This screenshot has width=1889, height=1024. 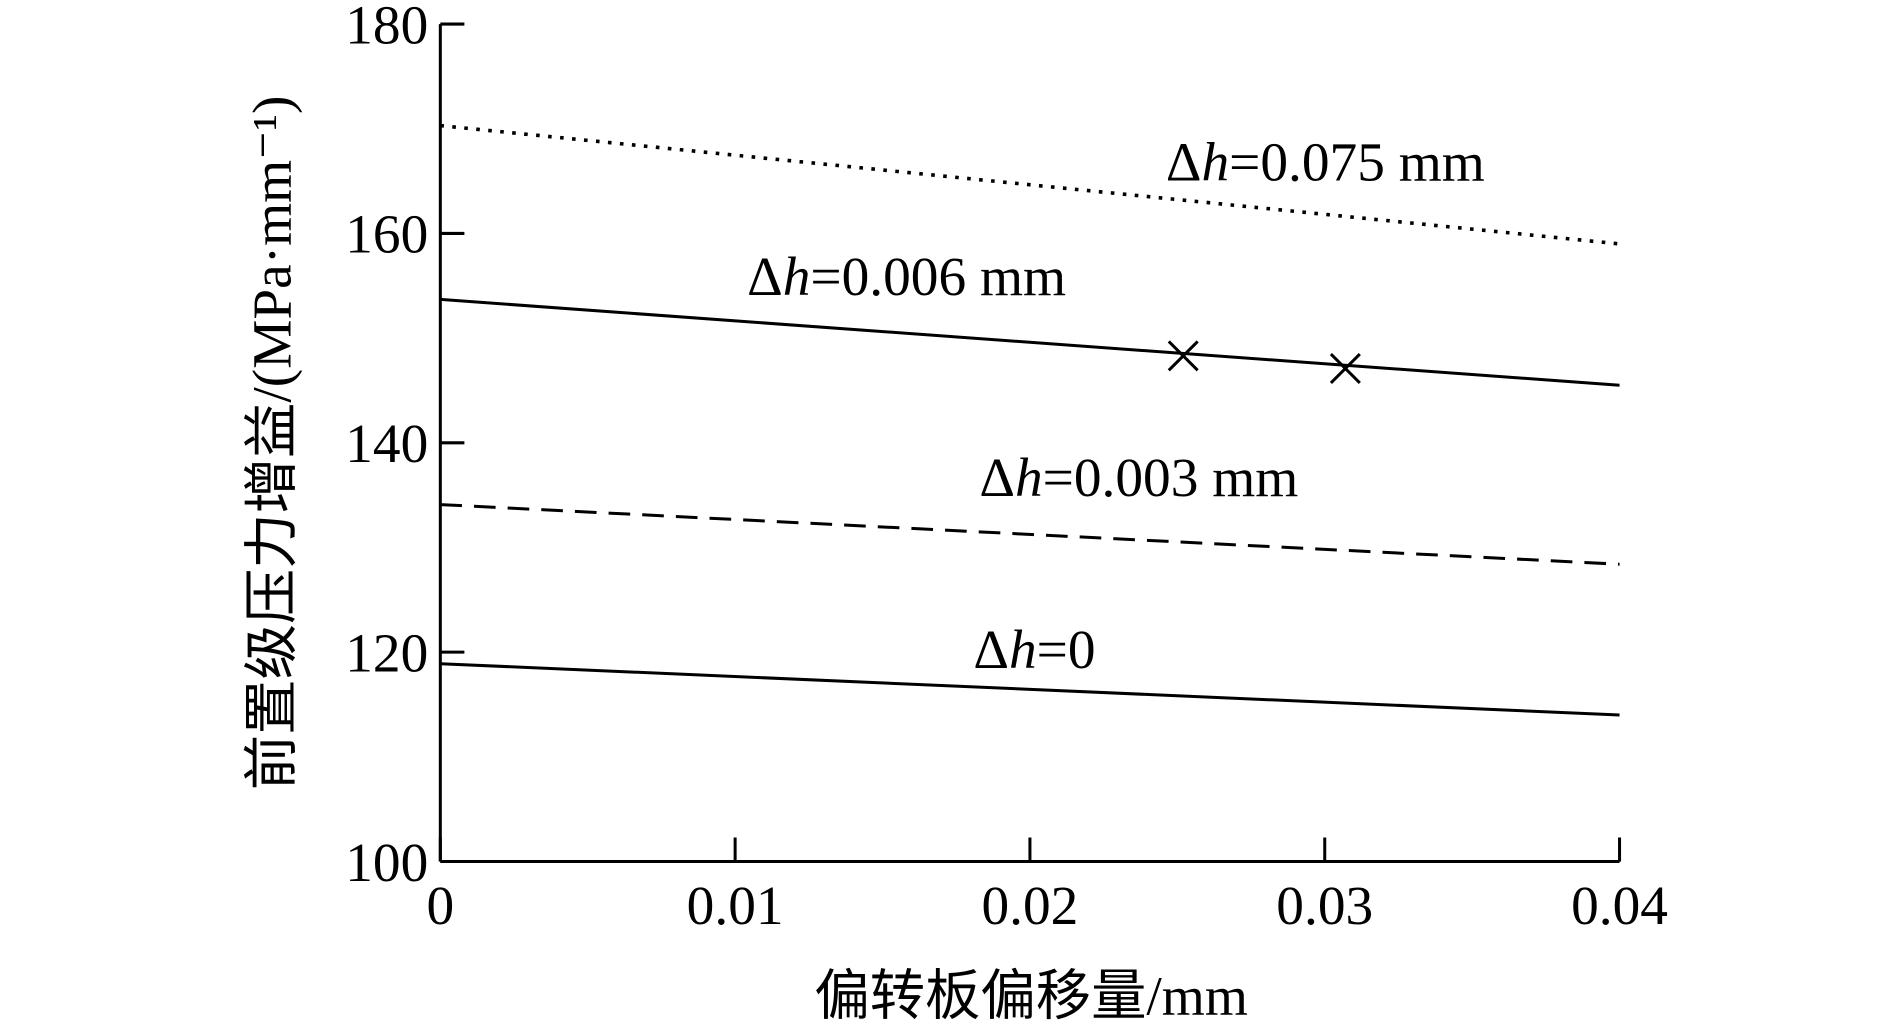 What do you see at coordinates (386, 862) in the screenshot?
I see `y-tick-label: 100` at bounding box center [386, 862].